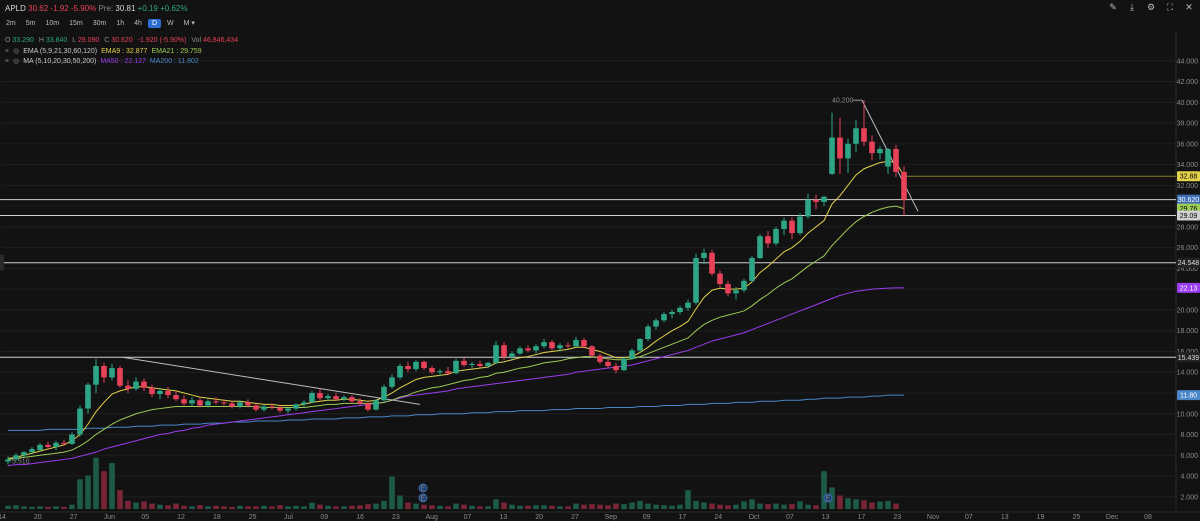 This screenshot has width=1200, height=521. What do you see at coordinates (21, 462) in the screenshot?
I see `low-annotation: 5.510` at bounding box center [21, 462].